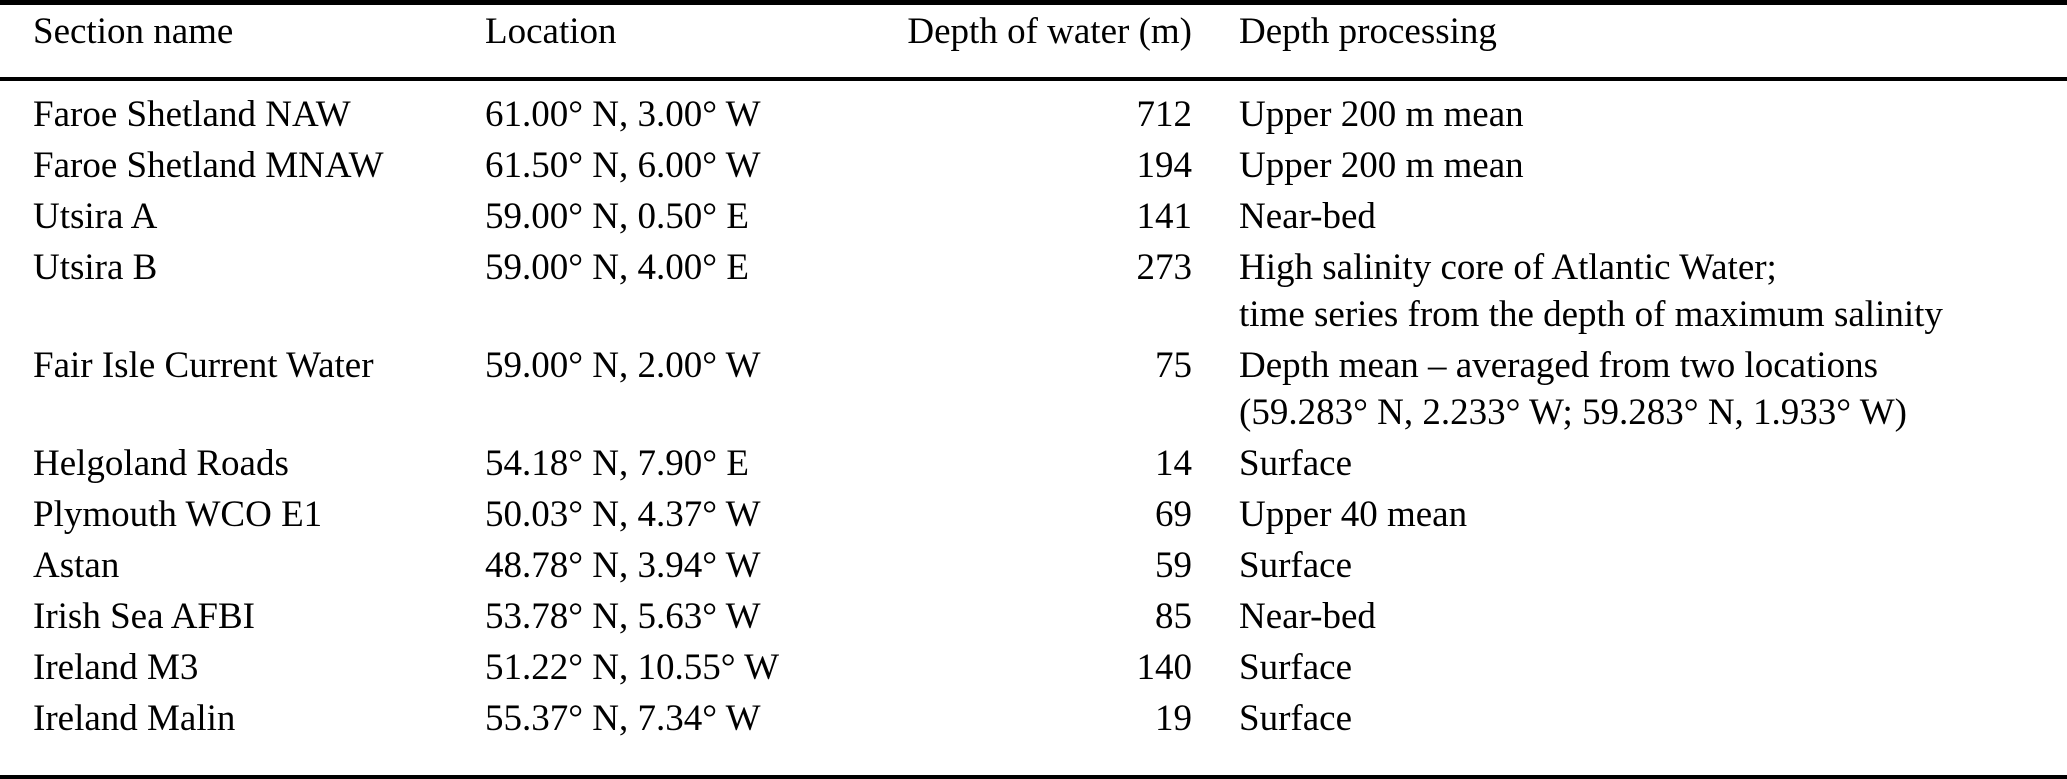  What do you see at coordinates (623, 718) in the screenshot?
I see `location-cell: 55.37° N, 7.34° W` at bounding box center [623, 718].